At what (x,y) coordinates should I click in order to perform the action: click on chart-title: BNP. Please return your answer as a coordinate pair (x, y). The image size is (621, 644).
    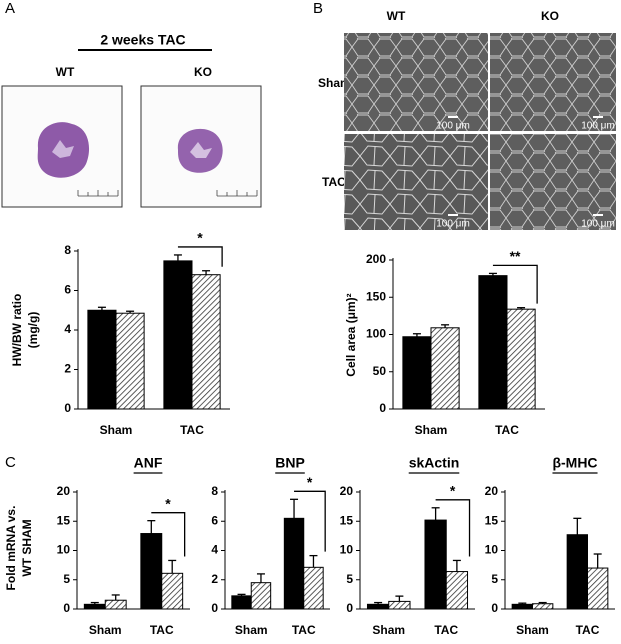
    Looking at the image, I should click on (290, 463).